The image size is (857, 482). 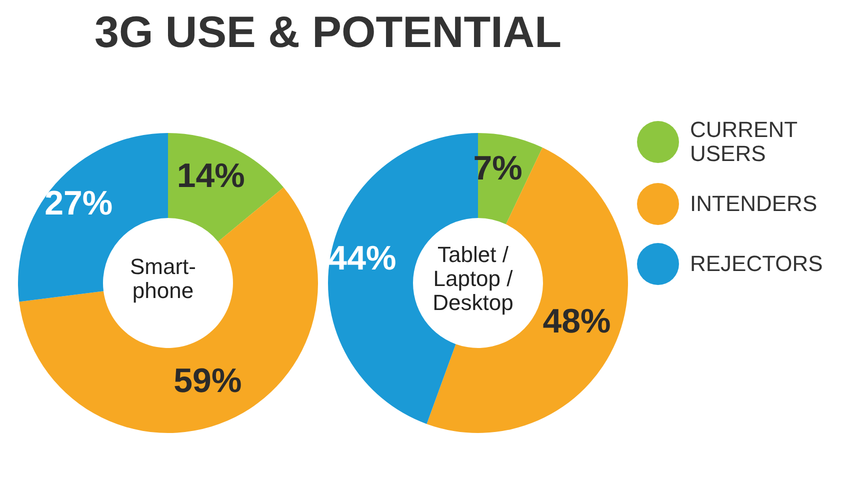 I want to click on data-label: 48%, so click(x=576, y=321).